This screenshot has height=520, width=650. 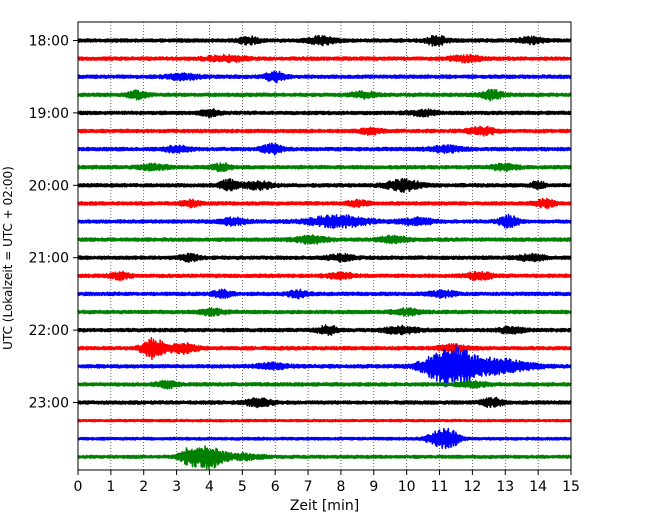 I want to click on y-tick-label: 21:00, so click(x=49, y=259).